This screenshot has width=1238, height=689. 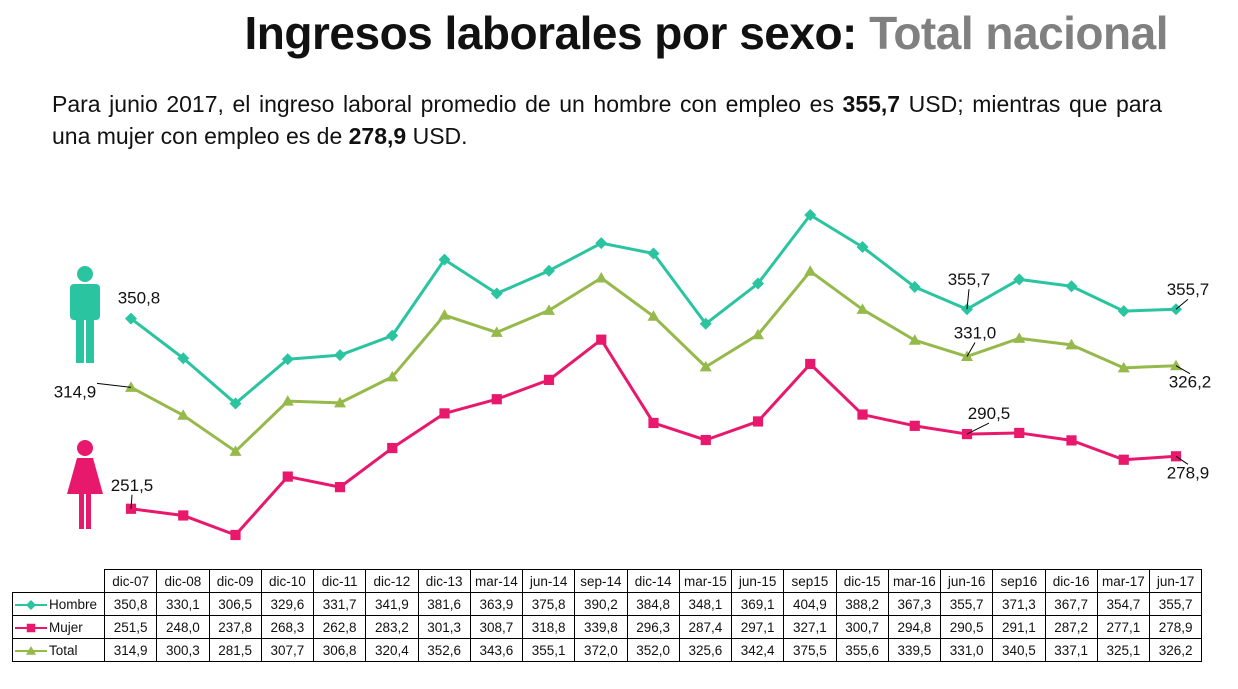 What do you see at coordinates (58, 650) in the screenshot?
I see `legend-entry-total: Total` at bounding box center [58, 650].